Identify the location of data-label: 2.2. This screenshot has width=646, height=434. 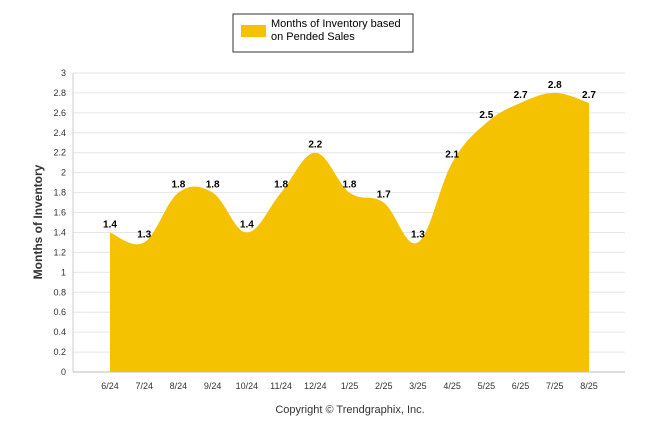
(315, 145).